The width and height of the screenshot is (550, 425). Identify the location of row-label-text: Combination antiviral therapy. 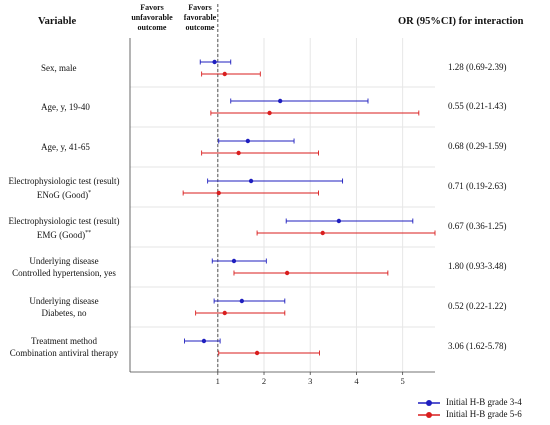
(64, 353).